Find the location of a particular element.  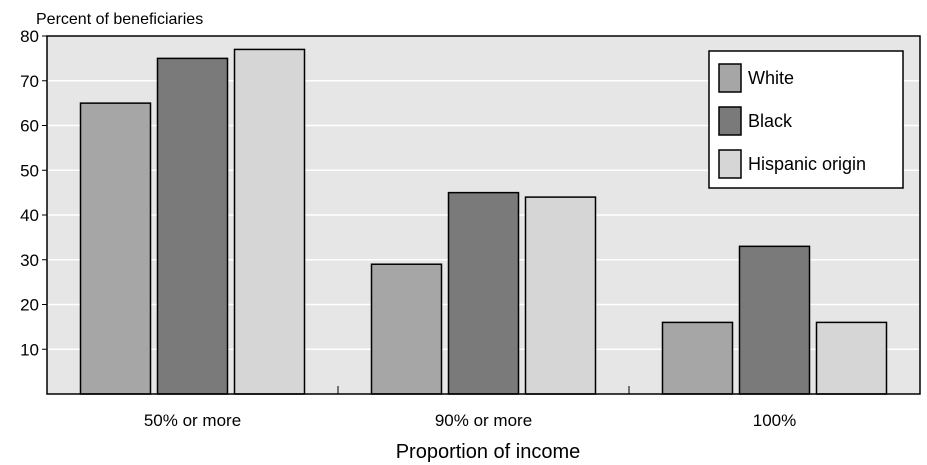

y-tick-label: 10 is located at coordinates (29, 349).